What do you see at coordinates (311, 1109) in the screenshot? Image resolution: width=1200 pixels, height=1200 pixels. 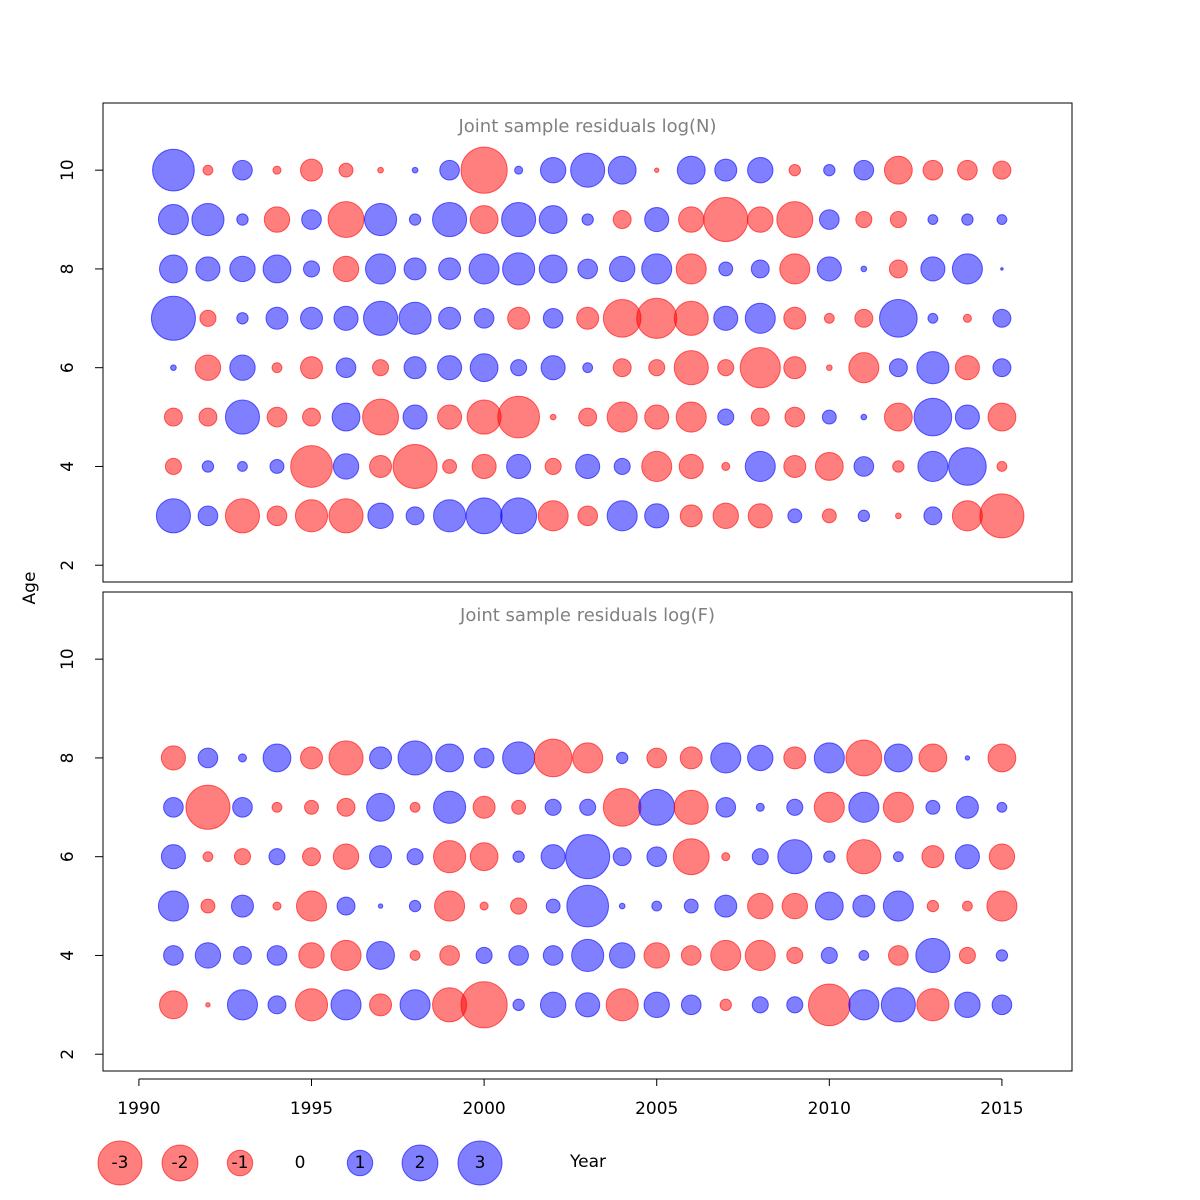 I see `x-tick-label: 1995` at bounding box center [311, 1109].